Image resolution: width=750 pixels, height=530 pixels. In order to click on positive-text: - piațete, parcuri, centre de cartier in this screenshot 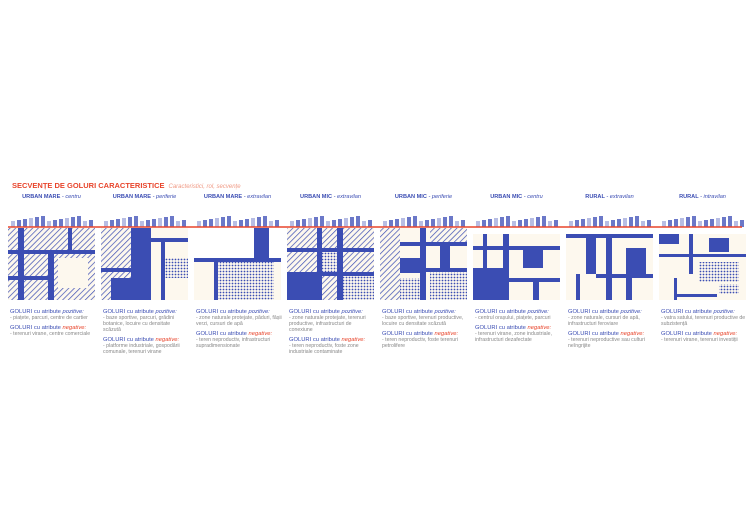, I will do `click(49, 318)`.